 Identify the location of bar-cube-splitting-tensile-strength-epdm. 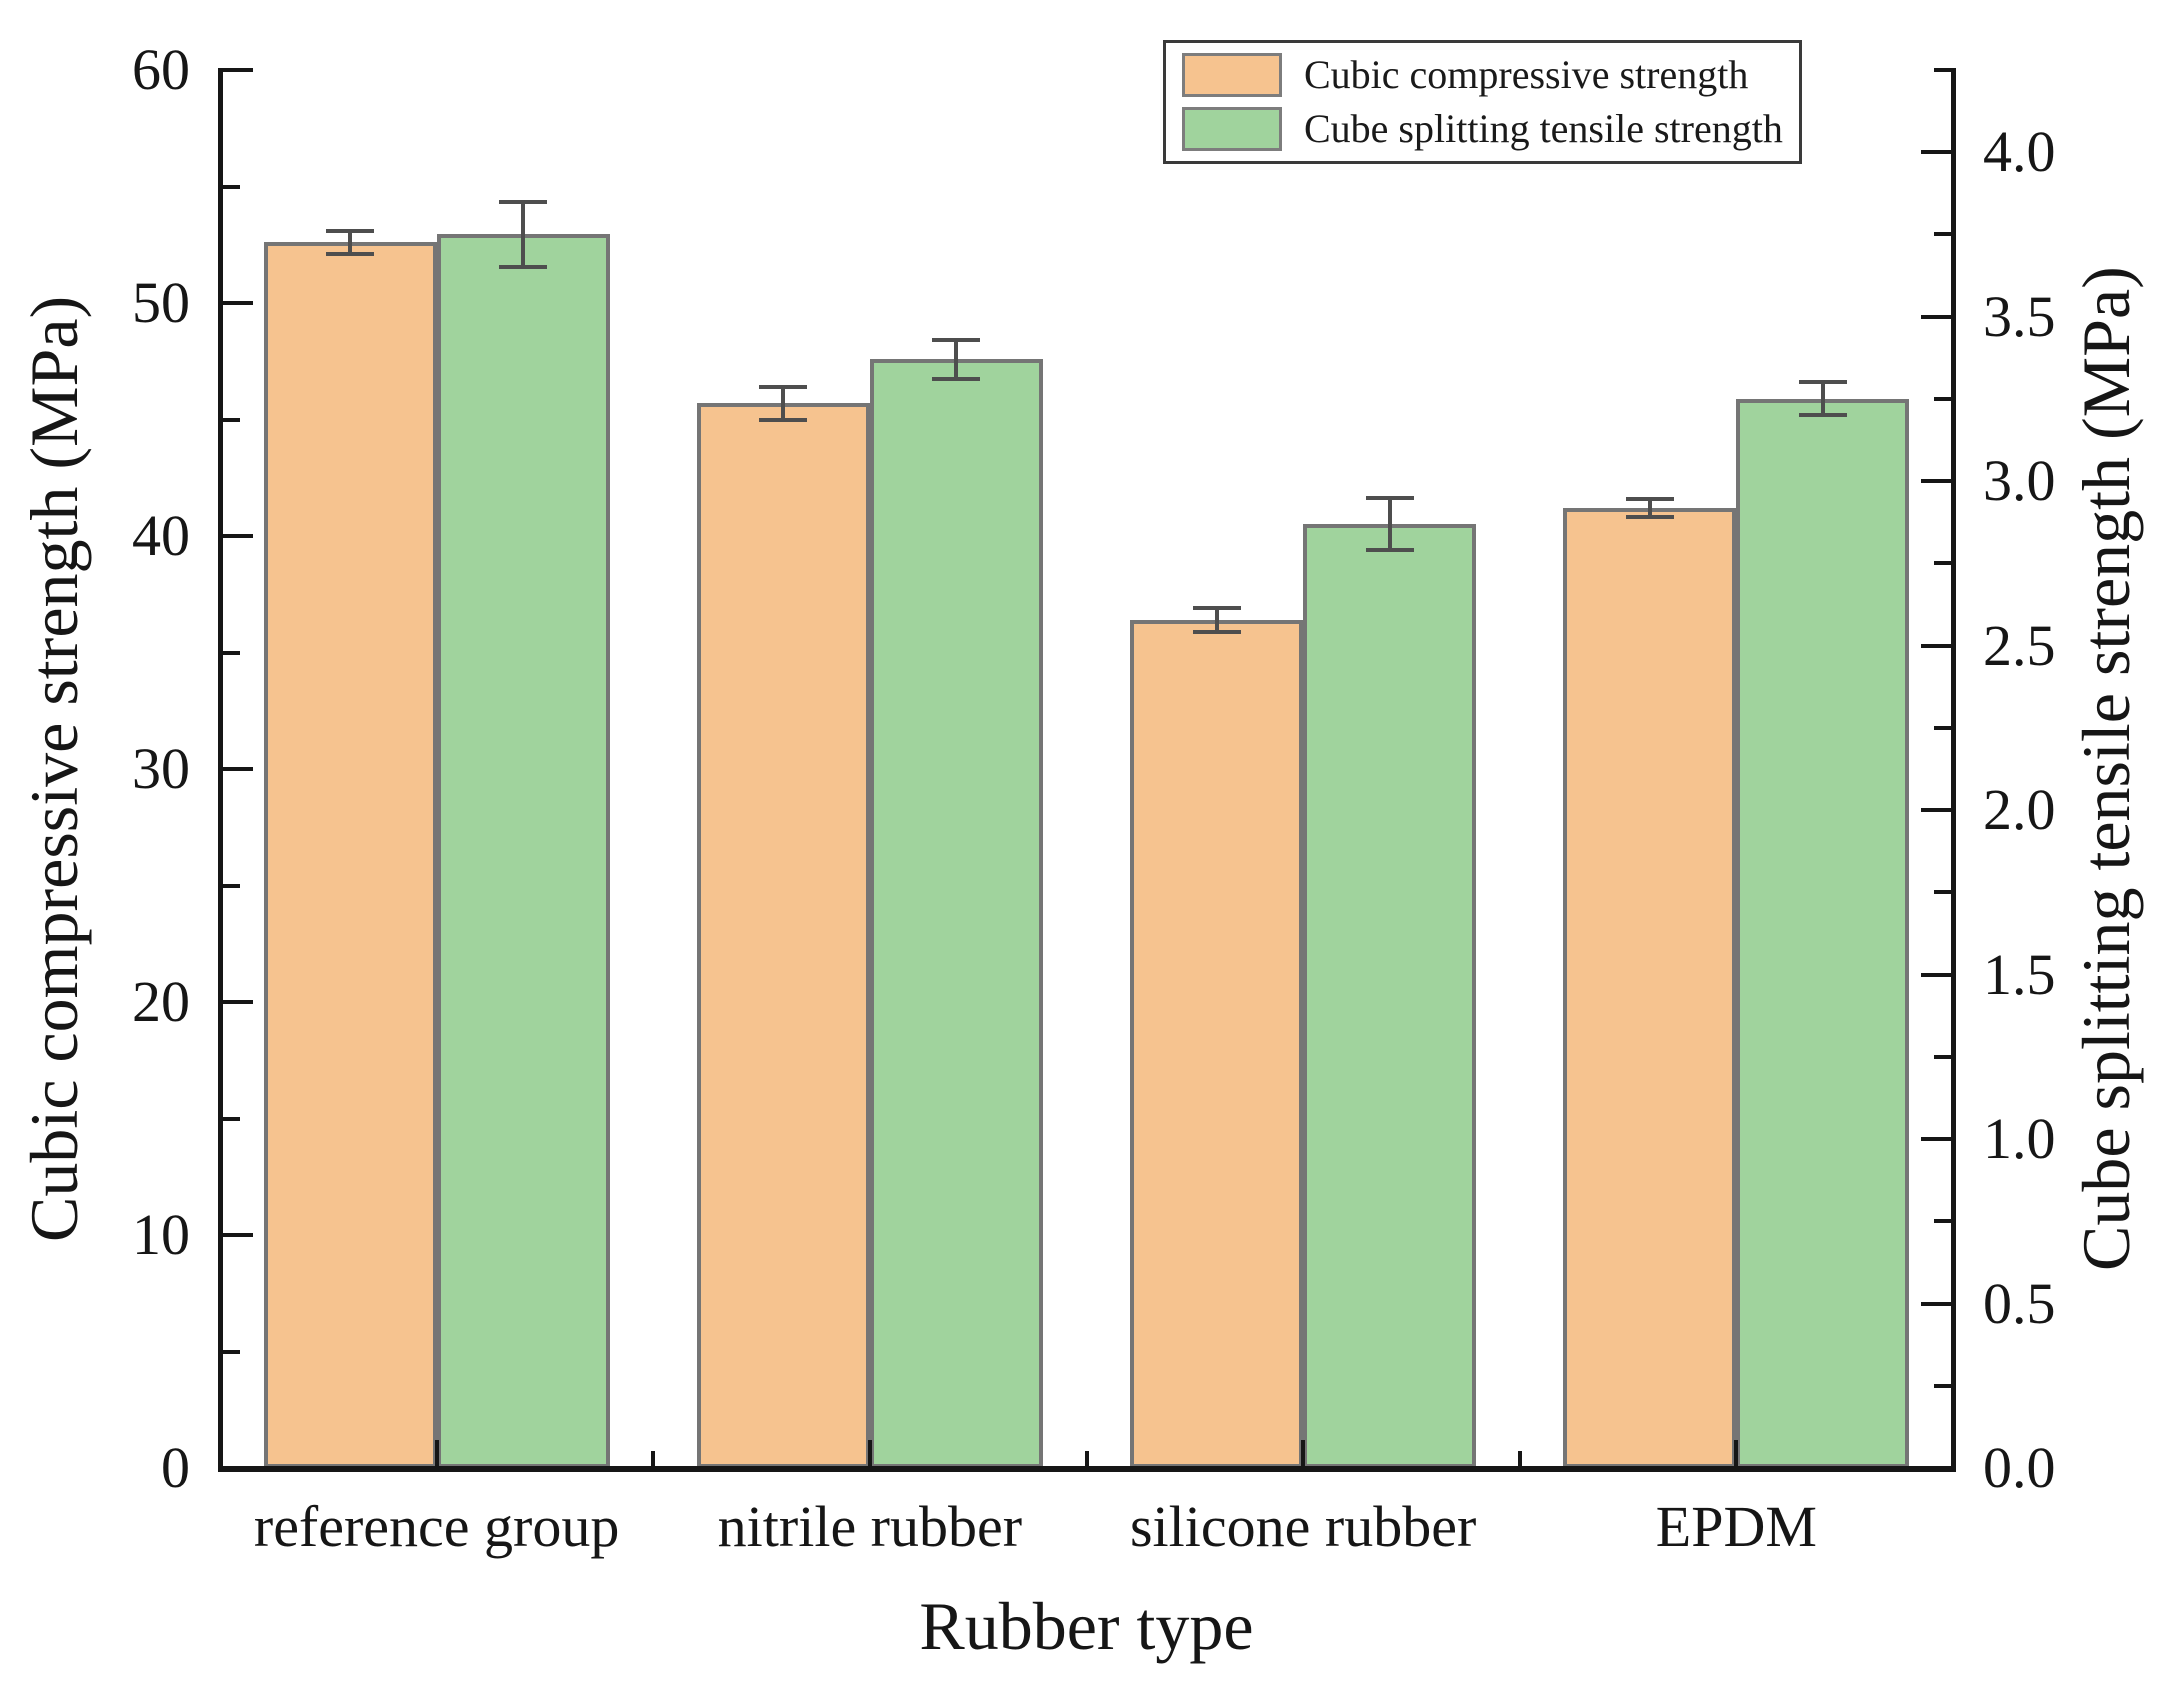
(1823, 933).